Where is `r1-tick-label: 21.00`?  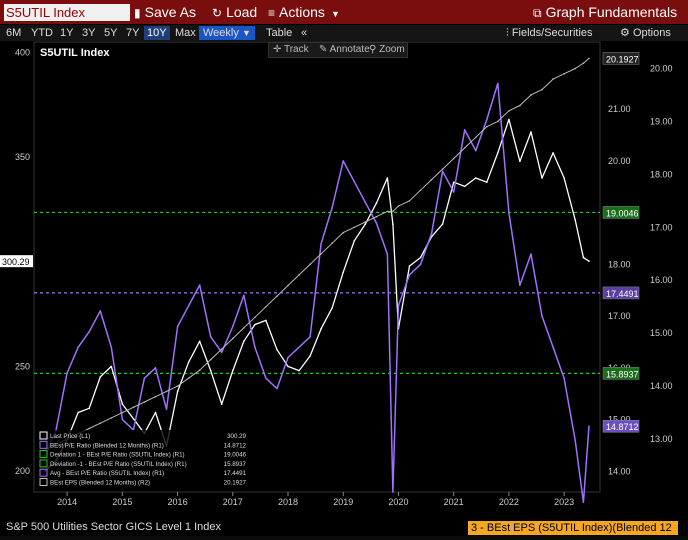 r1-tick-label: 21.00 is located at coordinates (619, 109).